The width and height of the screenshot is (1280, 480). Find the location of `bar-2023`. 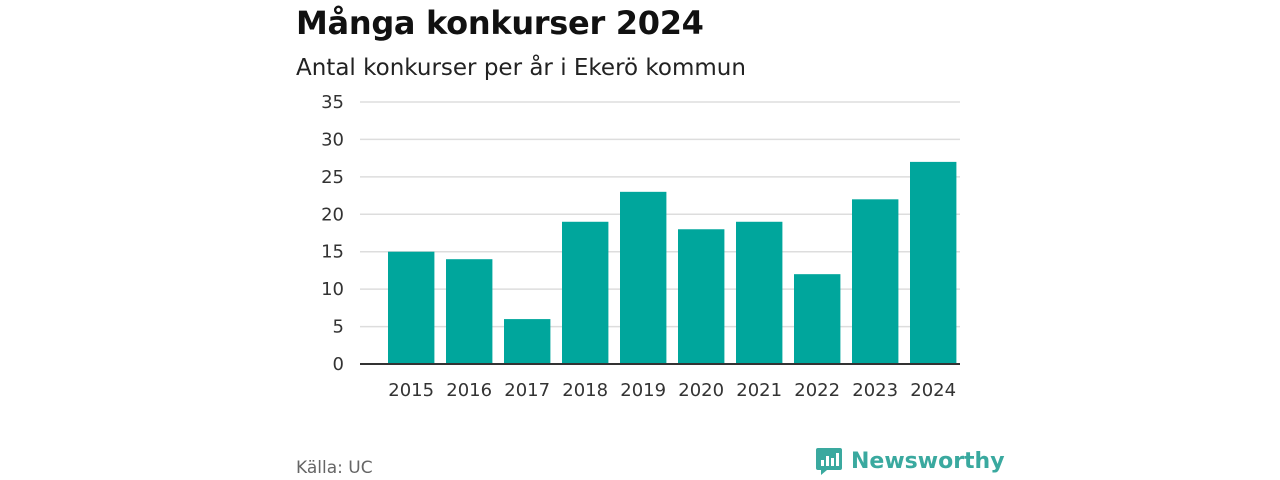

bar-2023 is located at coordinates (875, 281).